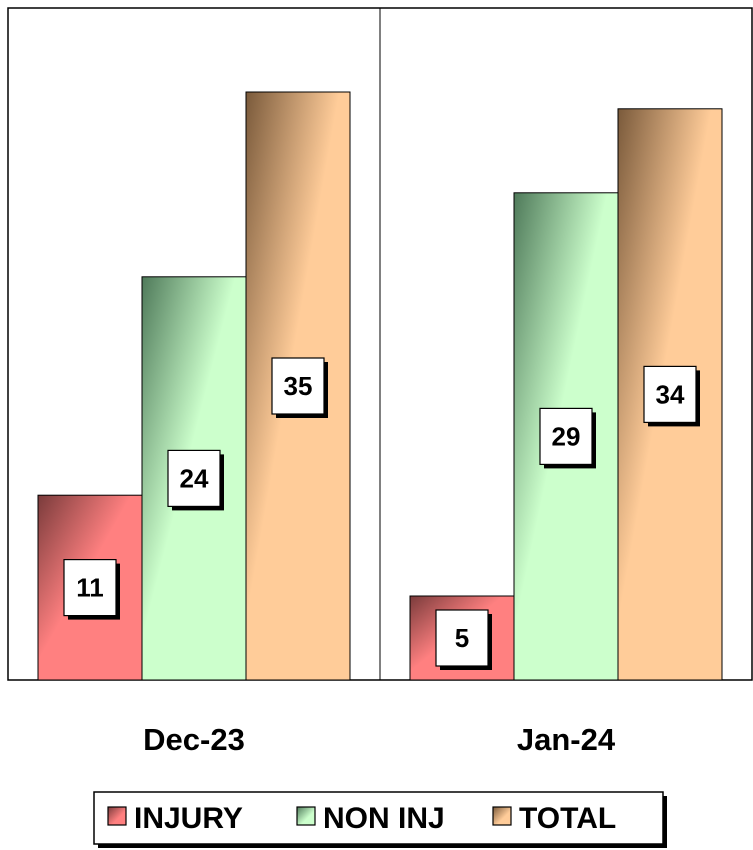  I want to click on legend-entry-non-inj: NON INJ, so click(370, 818).